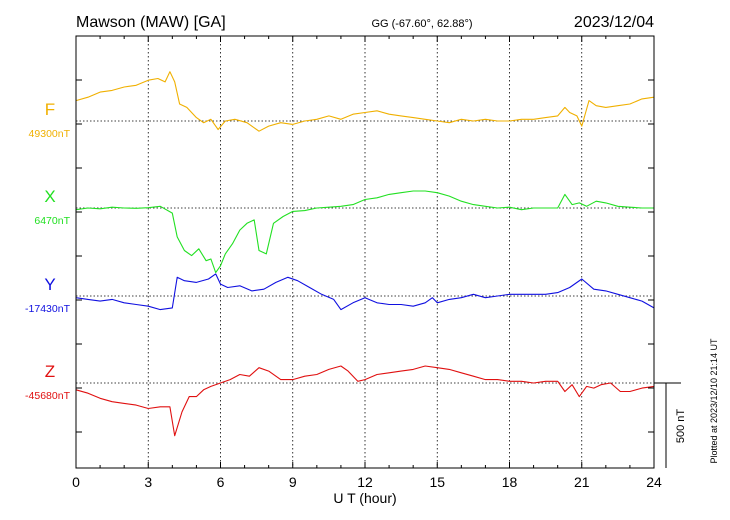  What do you see at coordinates (365, 482) in the screenshot?
I see `x-tick-label: 12` at bounding box center [365, 482].